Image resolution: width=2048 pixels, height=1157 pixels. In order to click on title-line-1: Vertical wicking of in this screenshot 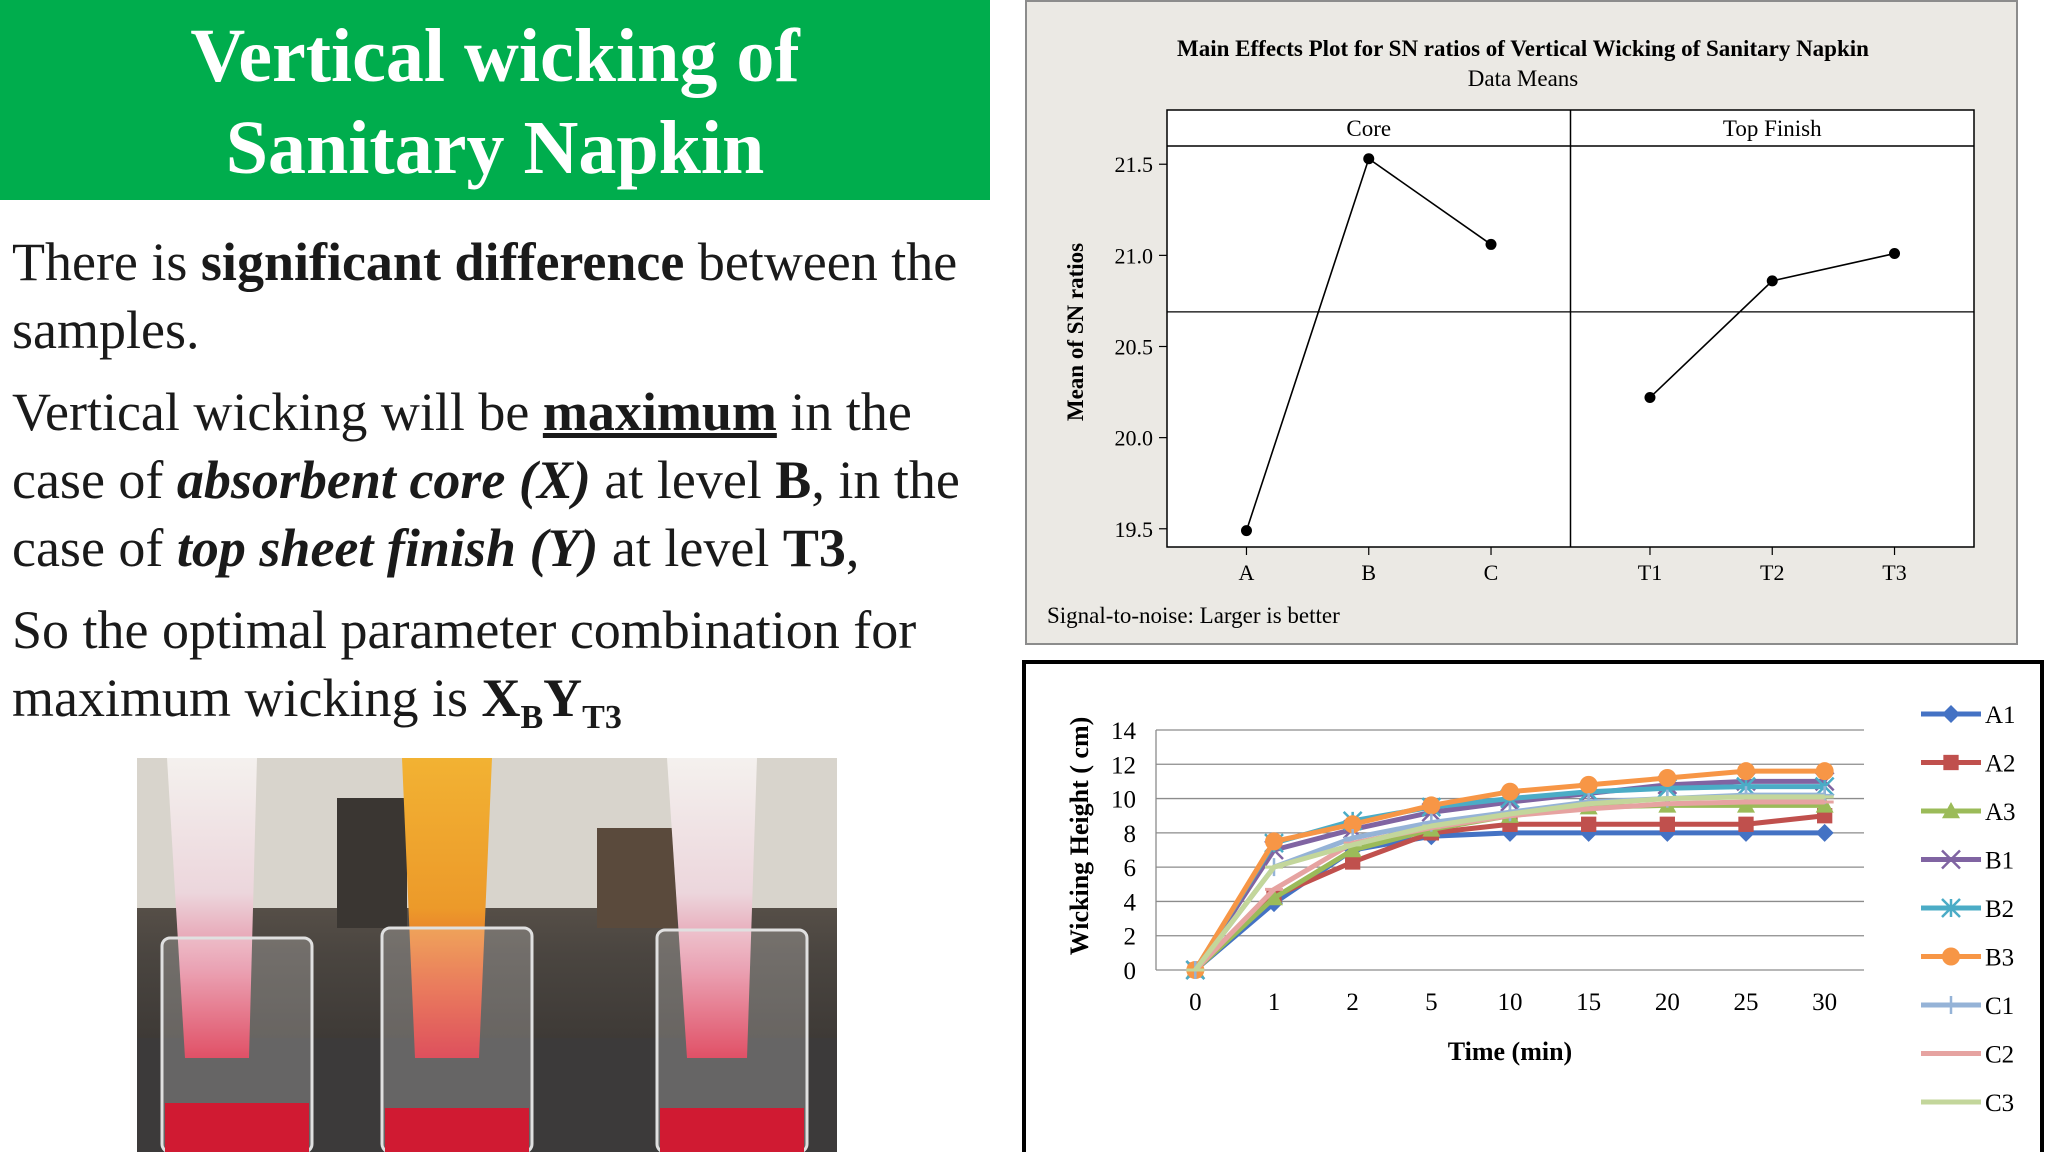, I will do `click(495, 56)`.